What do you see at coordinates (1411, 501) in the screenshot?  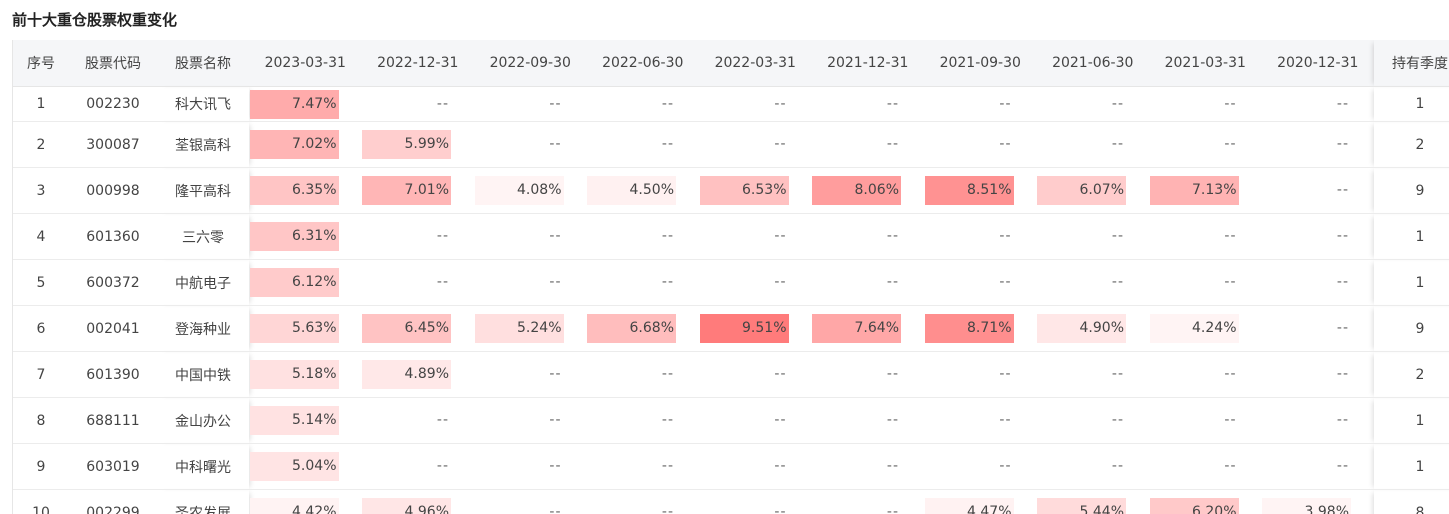 I see `hold-quarters: 8` at bounding box center [1411, 501].